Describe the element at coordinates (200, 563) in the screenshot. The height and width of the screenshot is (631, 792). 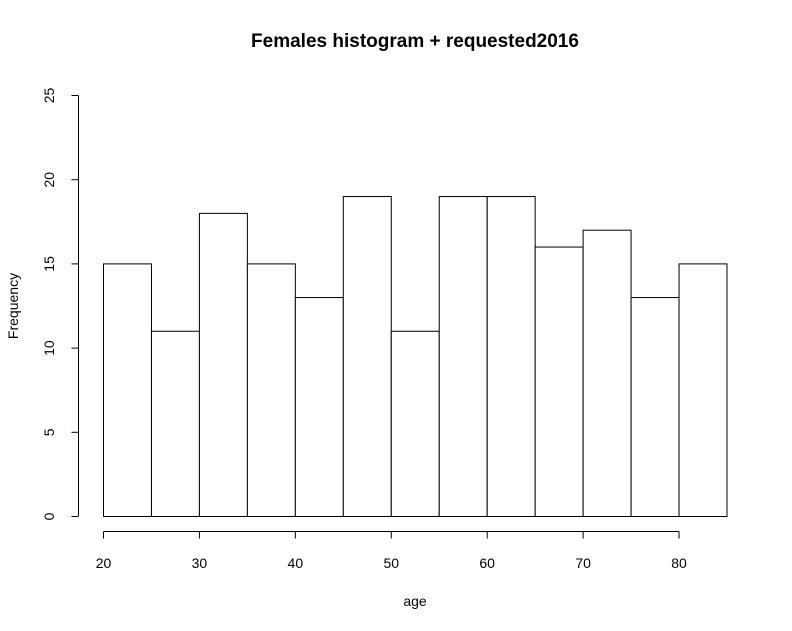
I see `x-tick-label: 30` at that location.